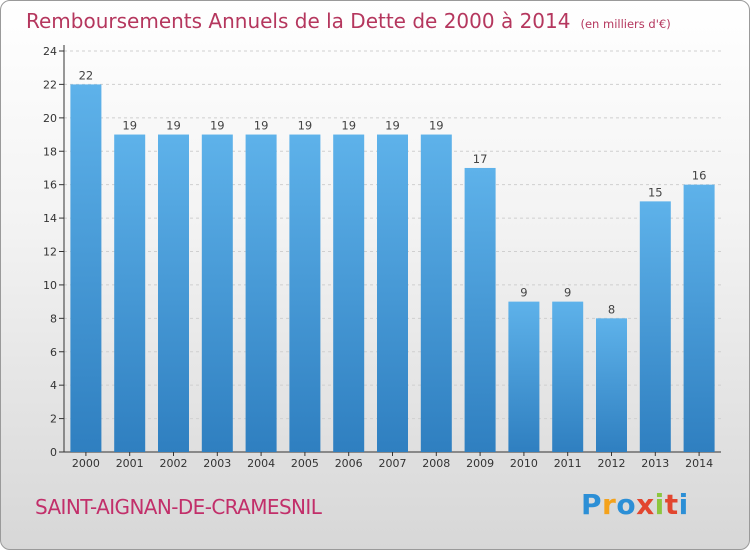 Image resolution: width=750 pixels, height=550 pixels. Describe the element at coordinates (655, 463) in the screenshot. I see `x-tick-label: 2013` at that location.